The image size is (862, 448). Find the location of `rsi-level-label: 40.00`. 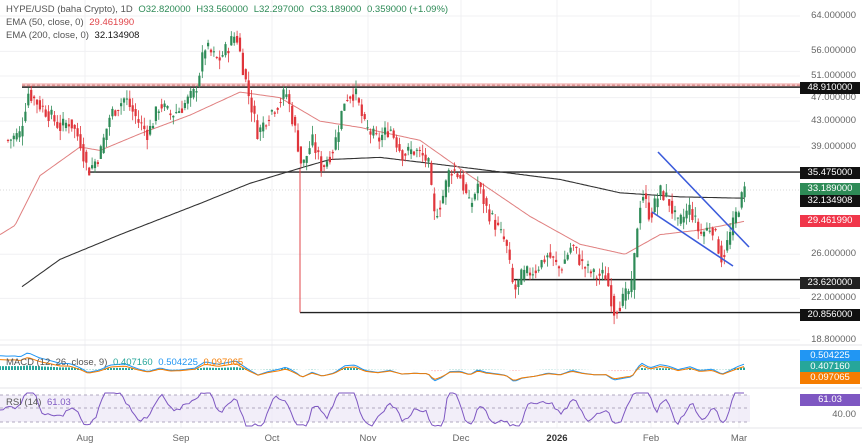

rsi-level-label: 40.00 is located at coordinates (844, 414).